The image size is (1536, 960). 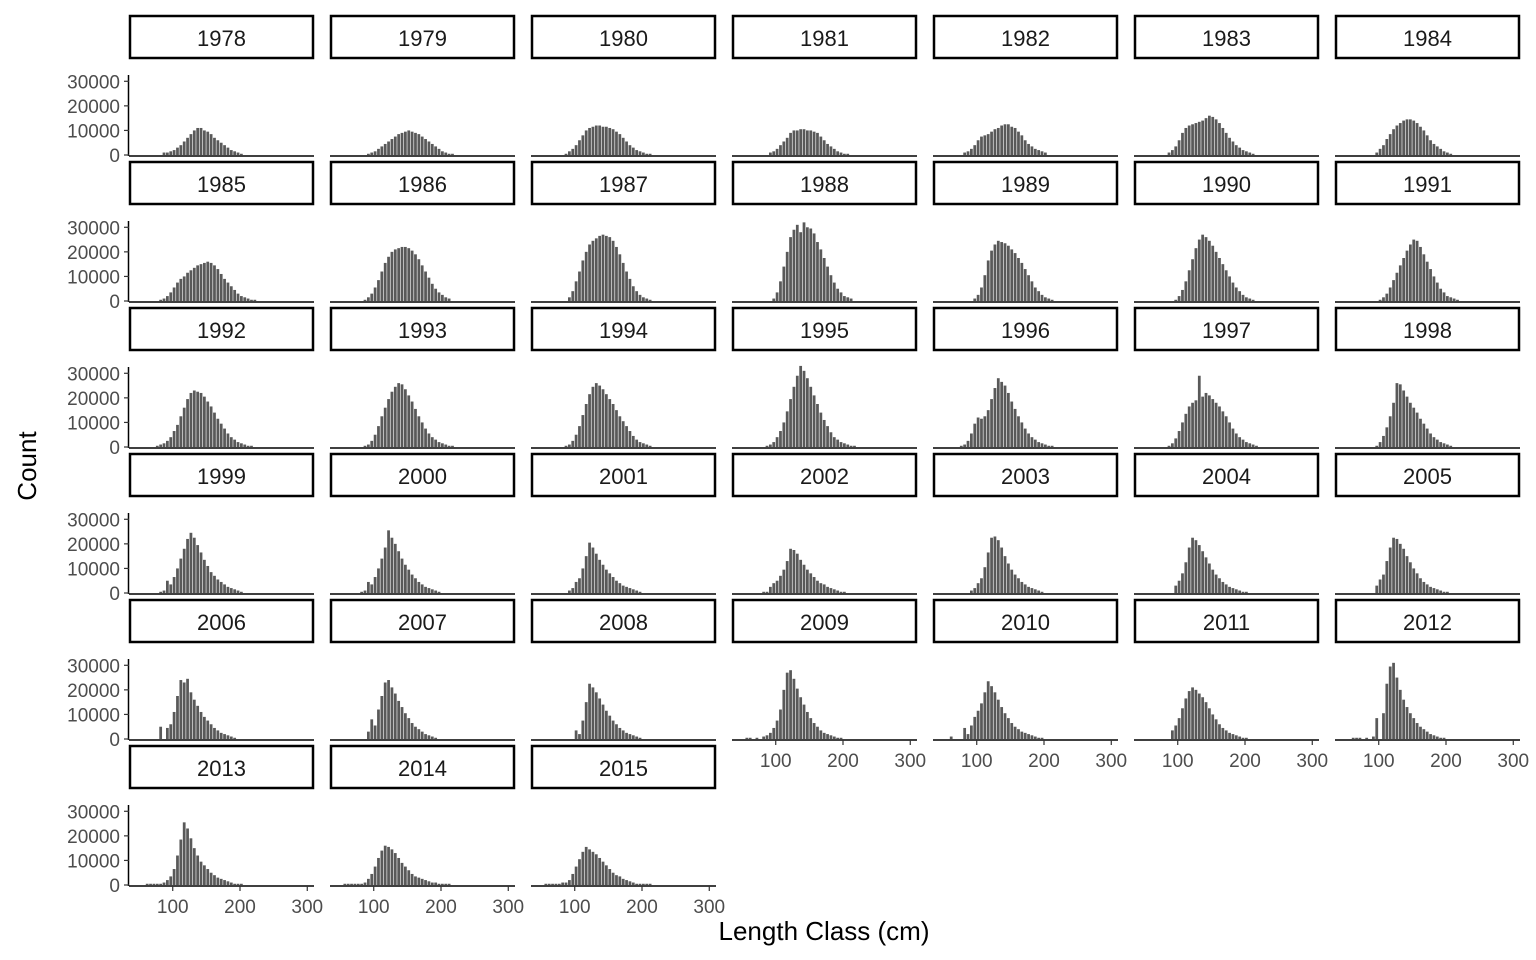 I want to click on x-tick-label: 300, so click(x=508, y=907).